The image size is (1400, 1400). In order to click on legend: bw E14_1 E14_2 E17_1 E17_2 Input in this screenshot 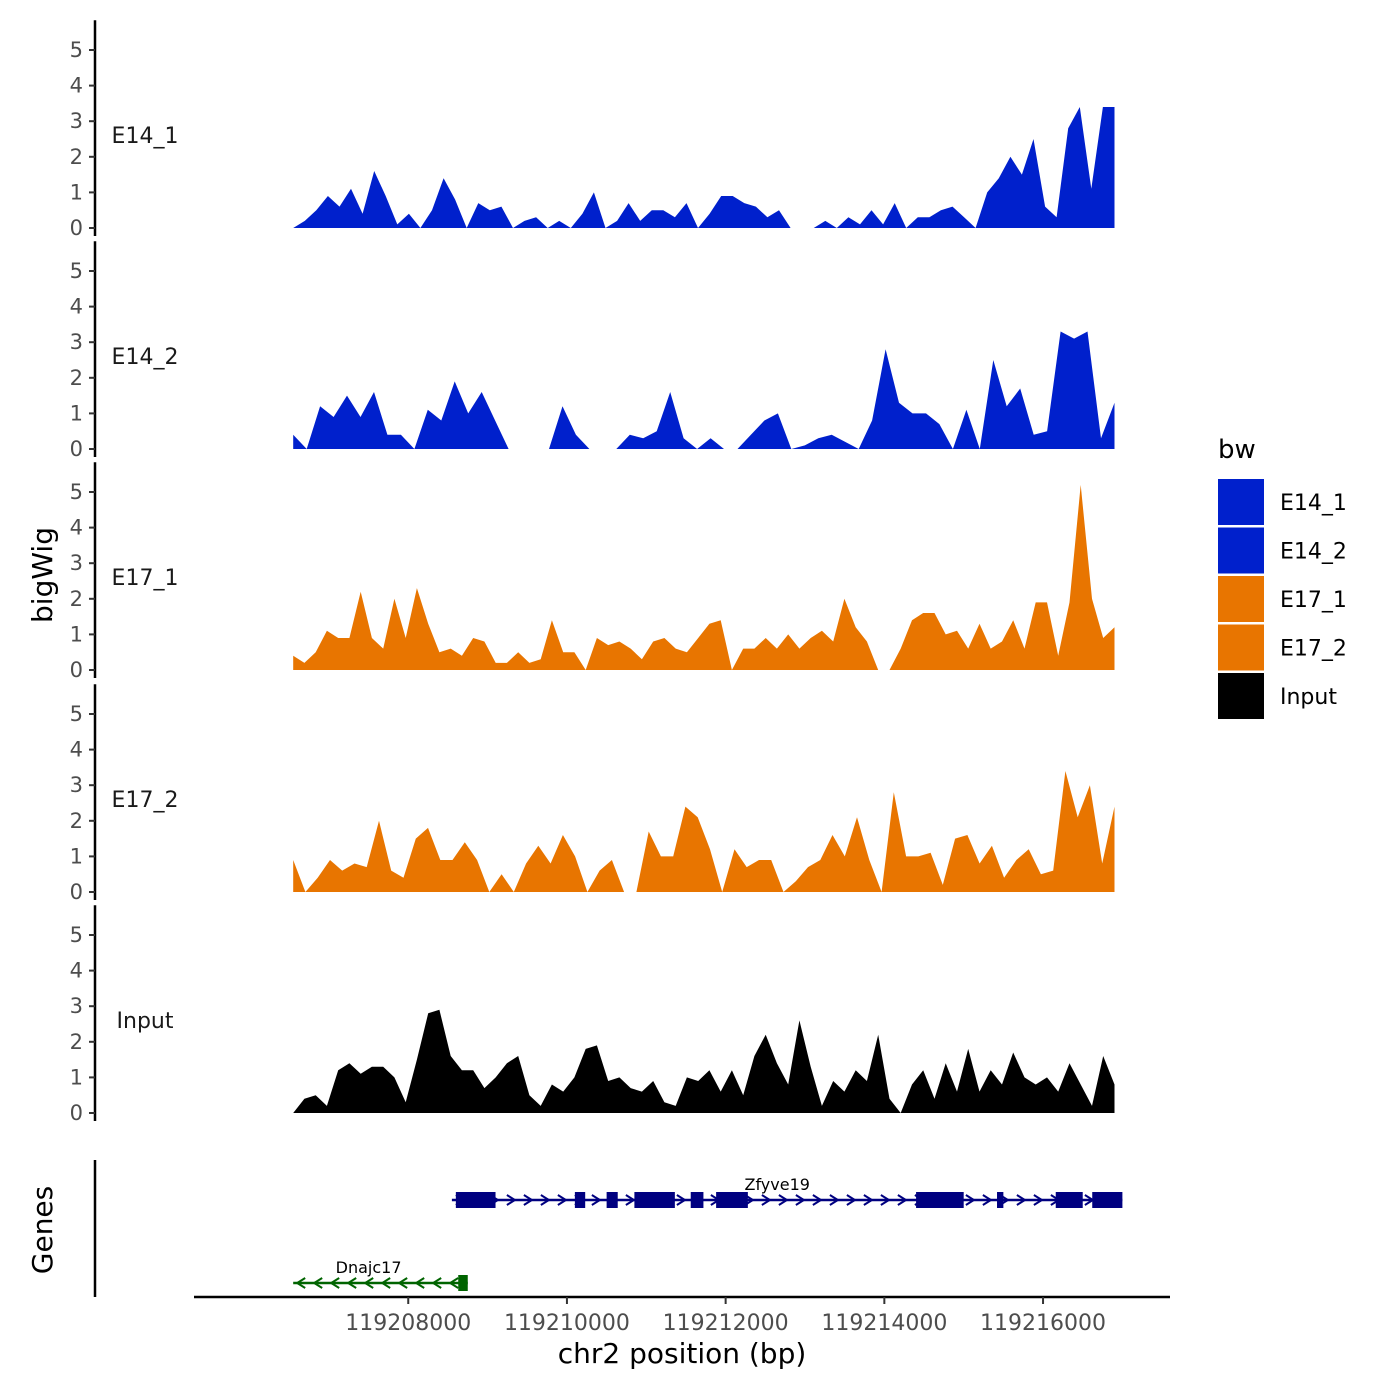, I will do `click(1282, 577)`.